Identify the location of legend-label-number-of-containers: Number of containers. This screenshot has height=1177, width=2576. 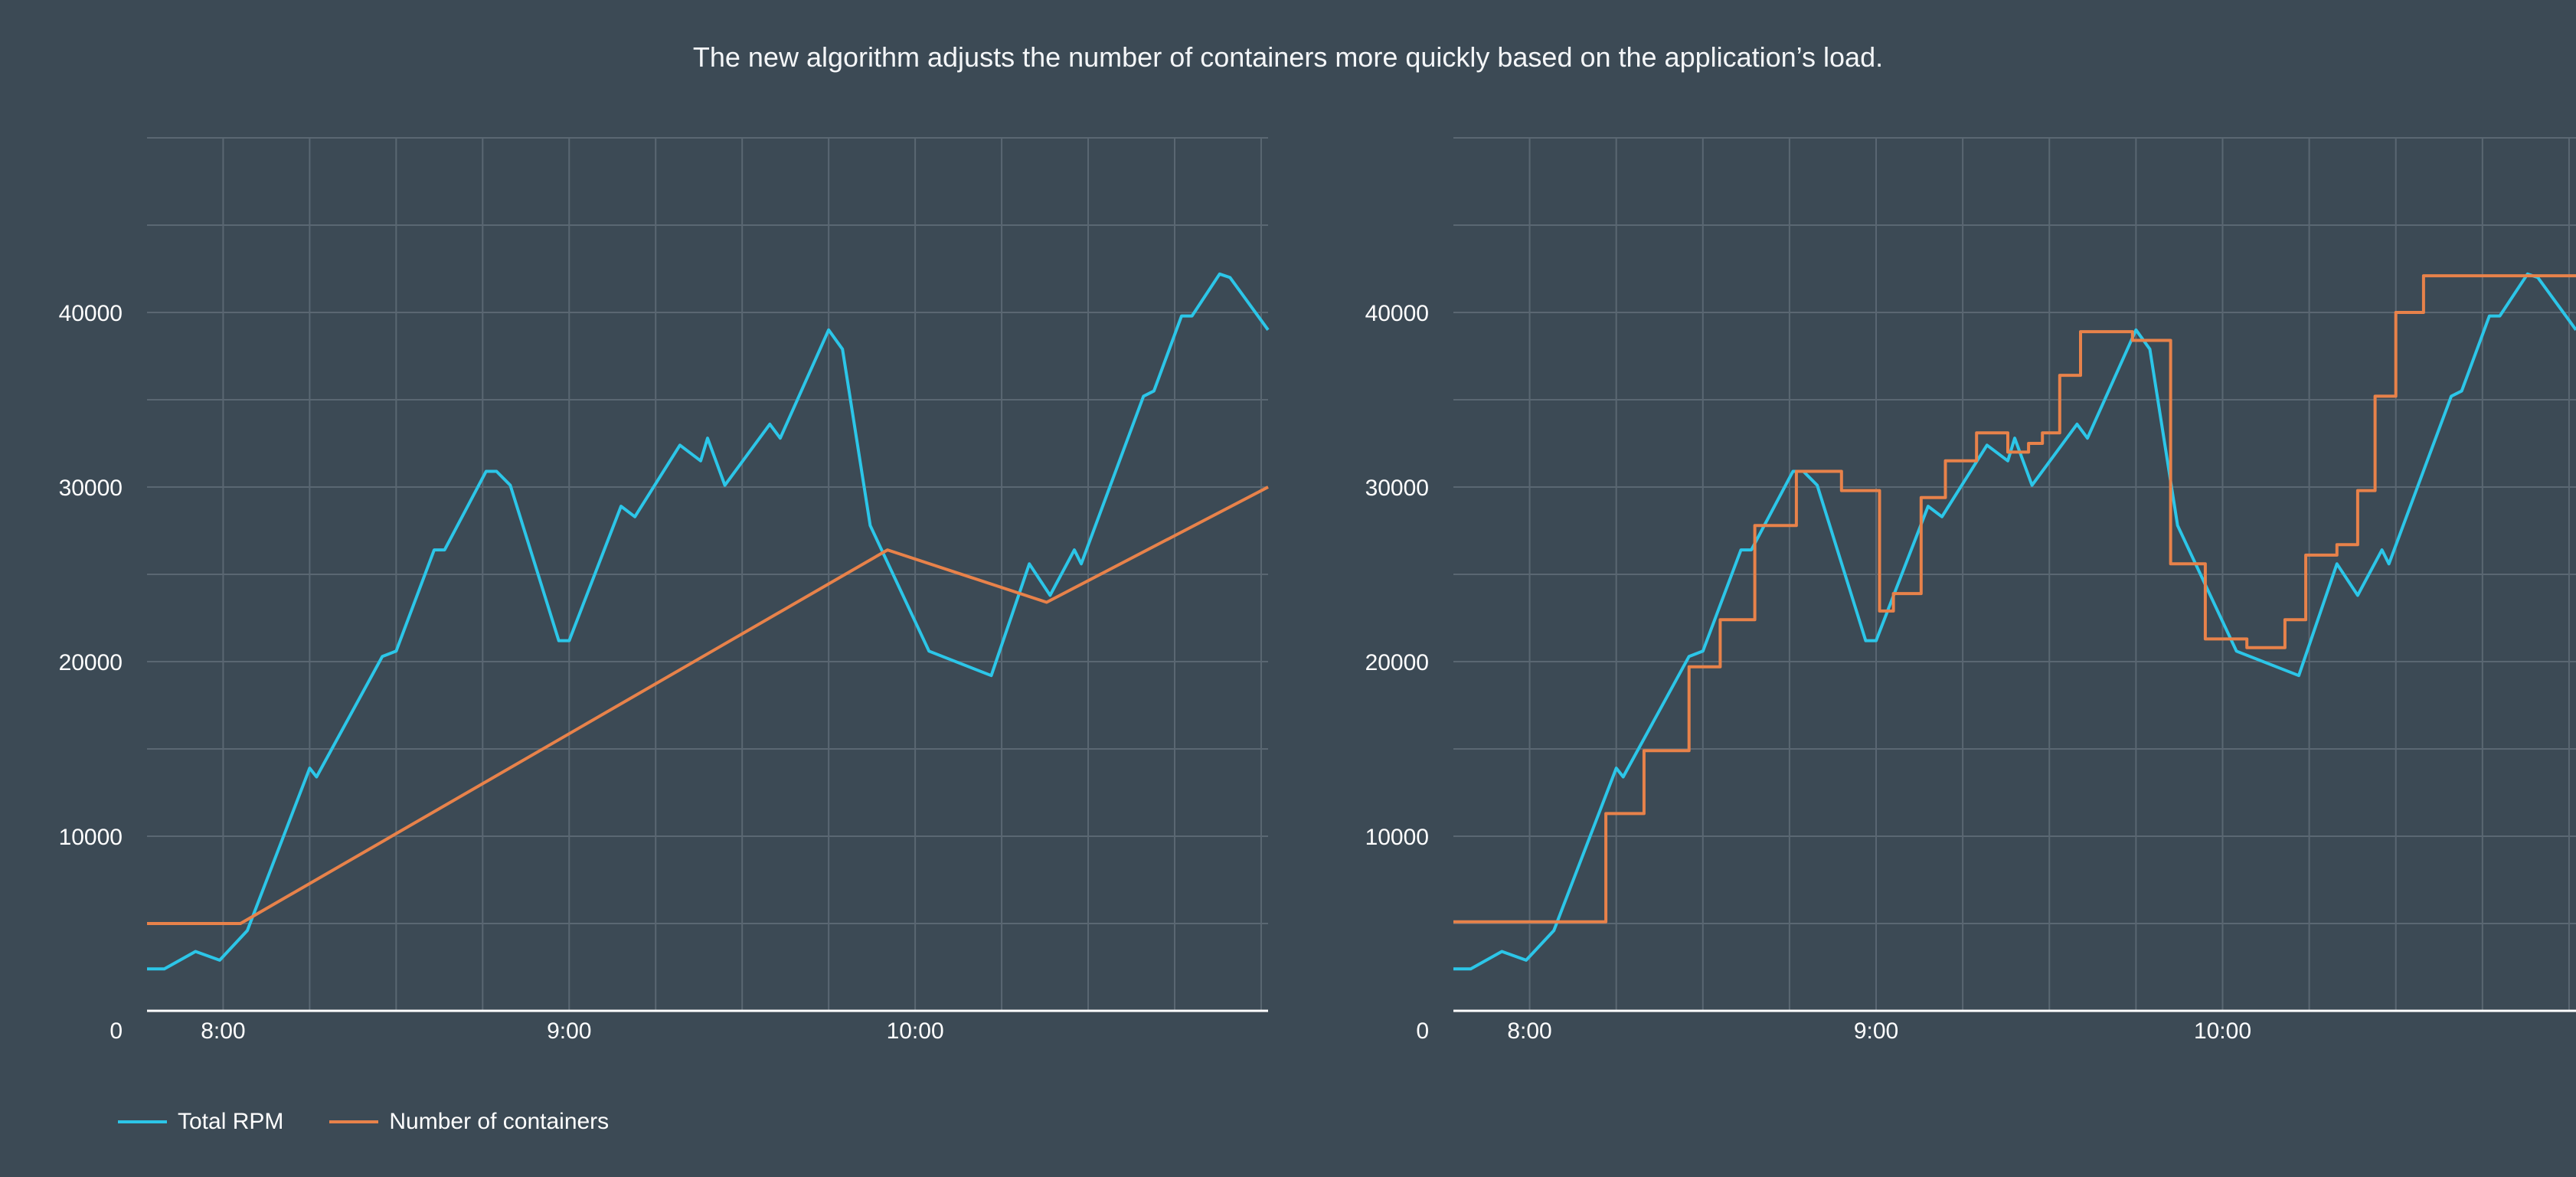
(499, 1122).